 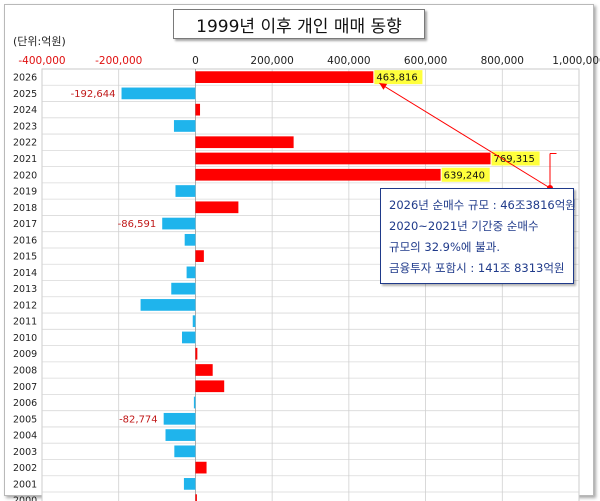 What do you see at coordinates (137, 224) in the screenshot?
I see `data-label-2017: -86,591` at bounding box center [137, 224].